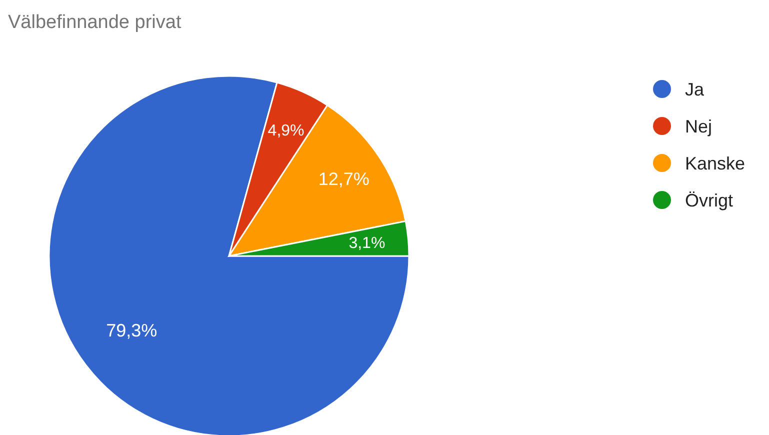 The width and height of the screenshot is (769, 435). Describe the element at coordinates (695, 89) in the screenshot. I see `legend-label: Ja` at that location.